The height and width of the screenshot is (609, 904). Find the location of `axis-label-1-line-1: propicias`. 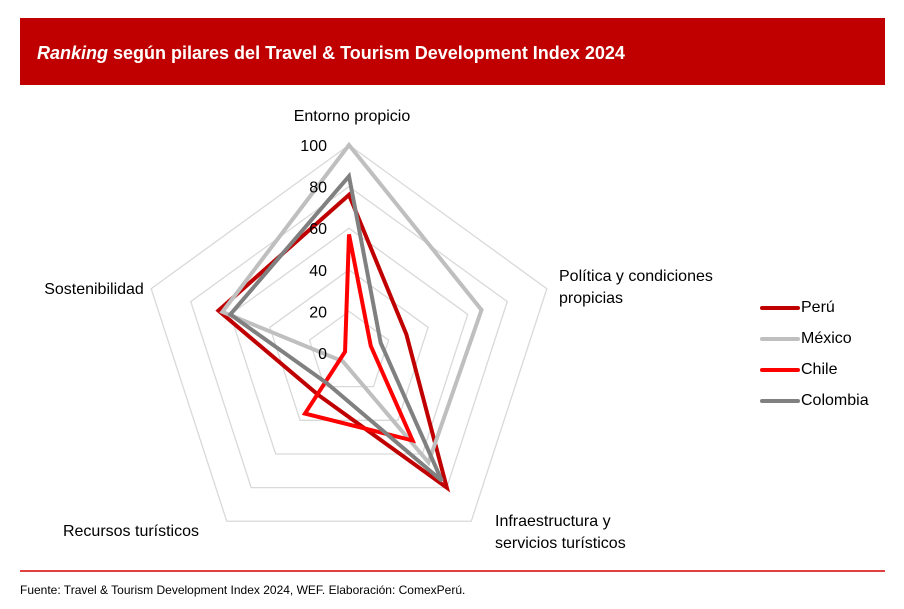

axis-label-1-line-1: propicias is located at coordinates (591, 298).